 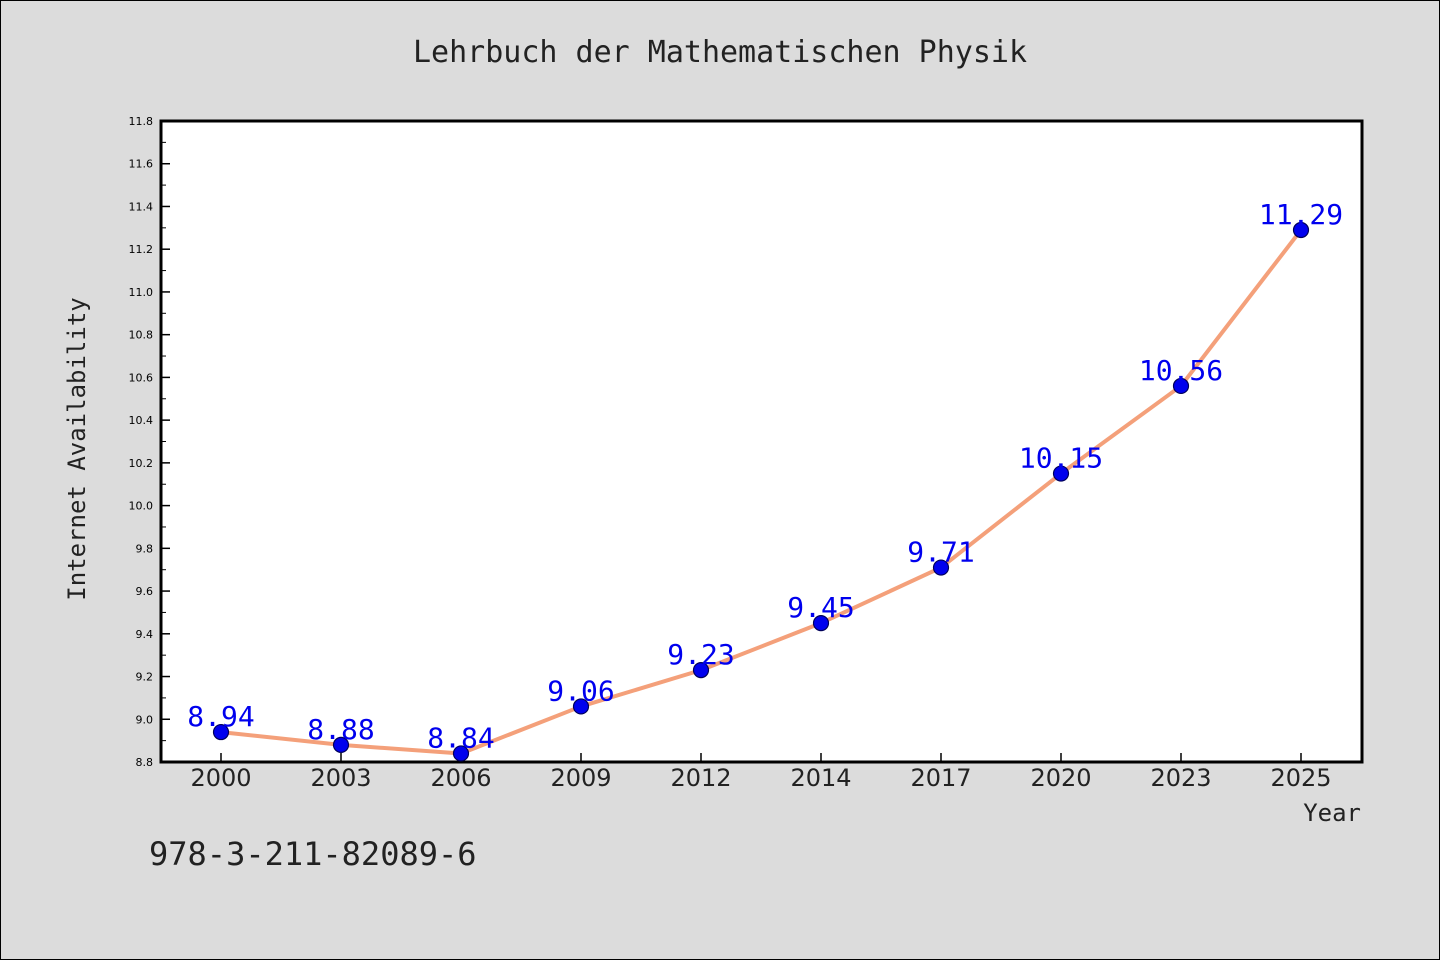 What do you see at coordinates (141, 292) in the screenshot?
I see `y-tick-label: 11.0` at bounding box center [141, 292].